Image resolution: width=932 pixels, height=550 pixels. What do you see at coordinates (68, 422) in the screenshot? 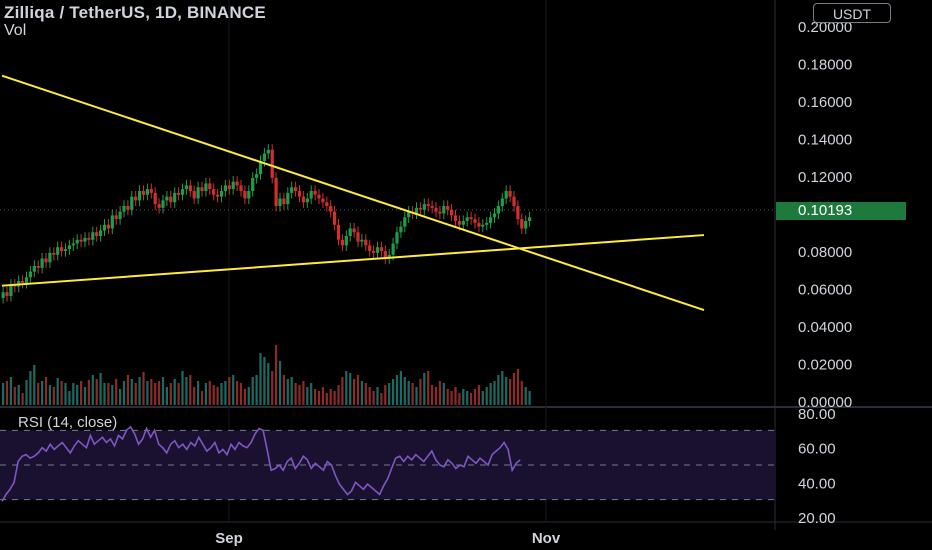
I see `rsi-indicator-label: RSI (14, close)` at bounding box center [68, 422].